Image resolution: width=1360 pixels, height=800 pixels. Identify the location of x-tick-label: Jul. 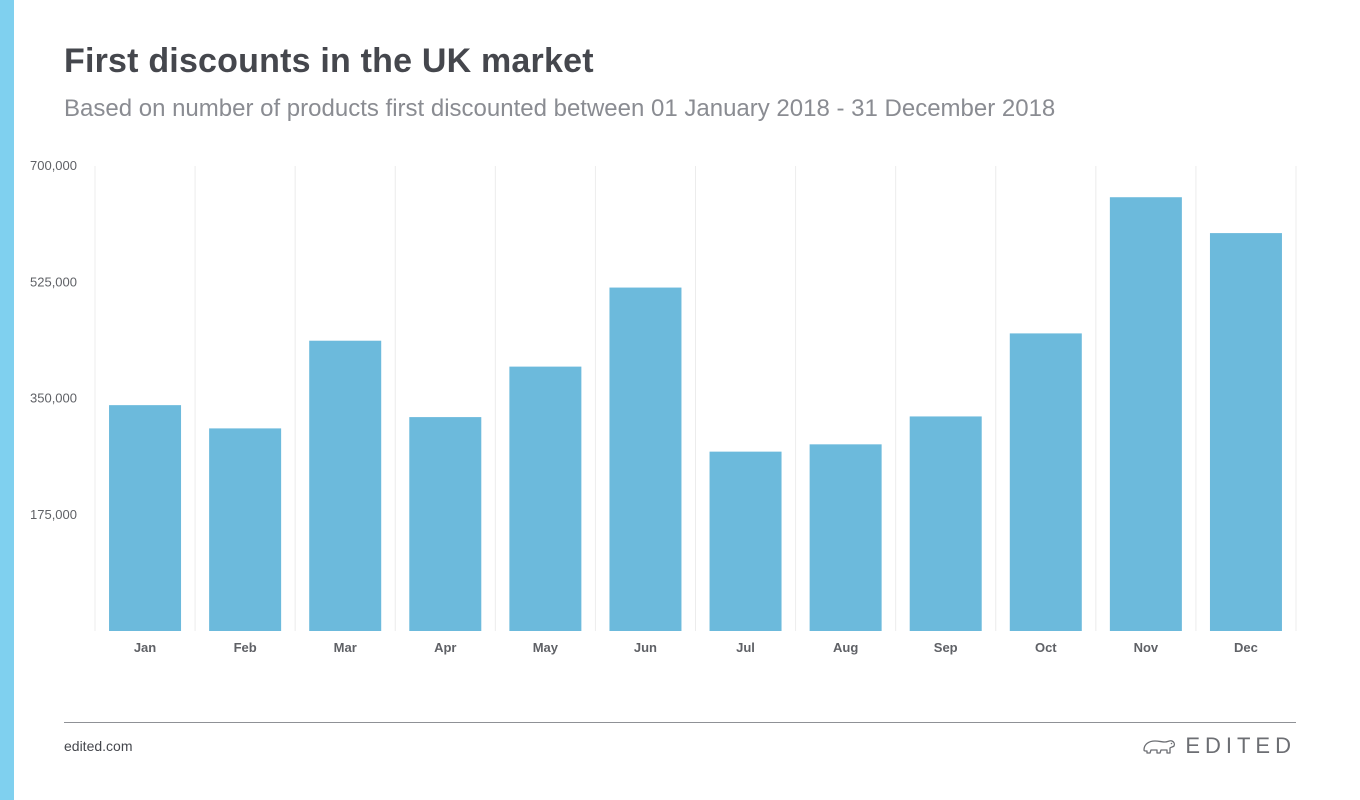
(745, 647).